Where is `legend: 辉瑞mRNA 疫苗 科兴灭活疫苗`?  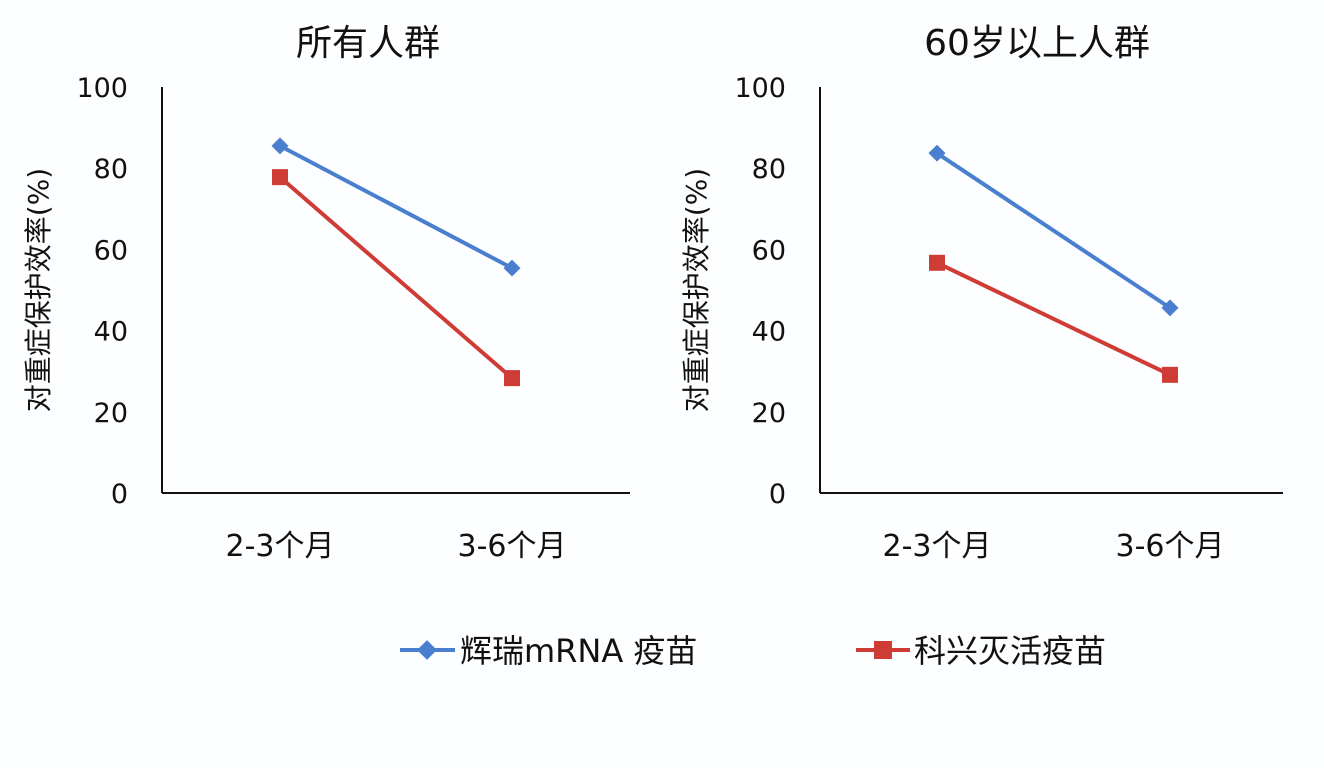 legend: 辉瑞mRNA 疫苗 科兴灭活疫苗 is located at coordinates (753, 651).